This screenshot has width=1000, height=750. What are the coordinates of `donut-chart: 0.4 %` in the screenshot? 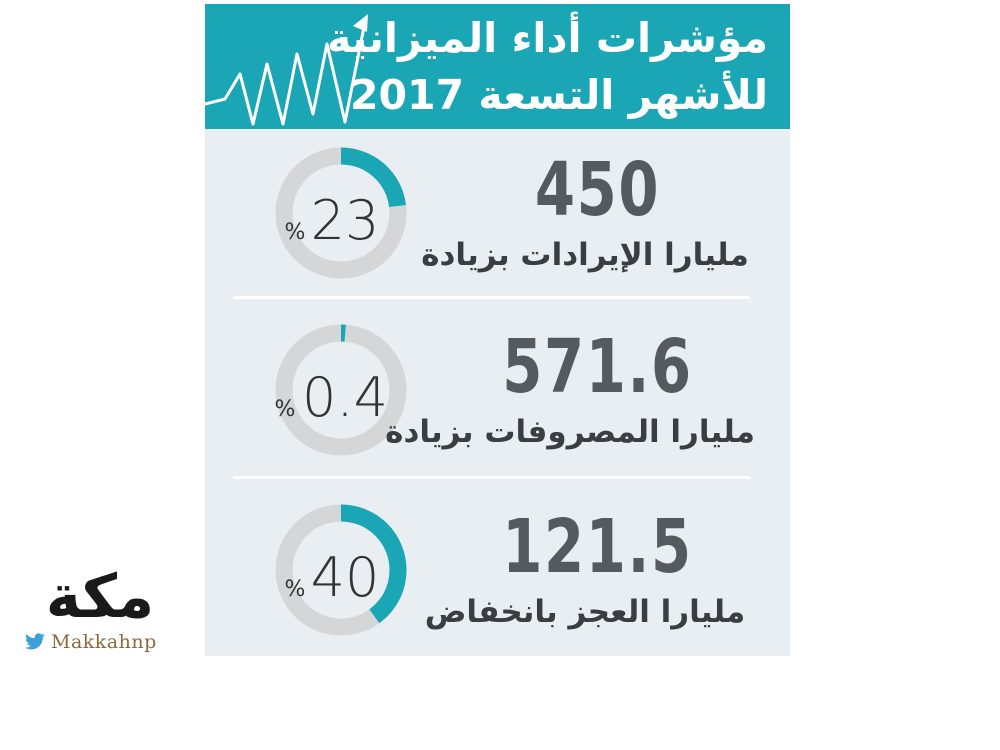 It's located at (341, 390).